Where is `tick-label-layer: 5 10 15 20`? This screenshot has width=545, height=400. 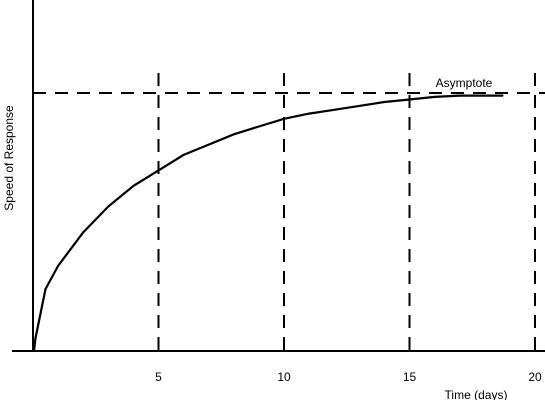 tick-label-layer: 5 10 15 20 is located at coordinates (348, 377).